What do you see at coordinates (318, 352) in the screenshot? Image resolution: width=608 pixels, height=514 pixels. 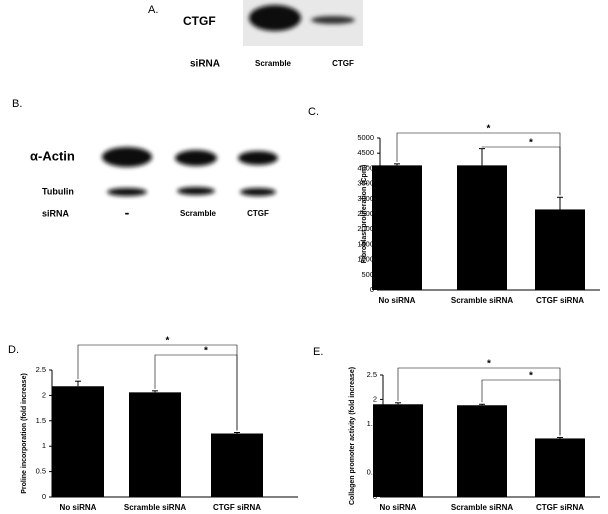 I see `panel-label: E.` at bounding box center [318, 352].